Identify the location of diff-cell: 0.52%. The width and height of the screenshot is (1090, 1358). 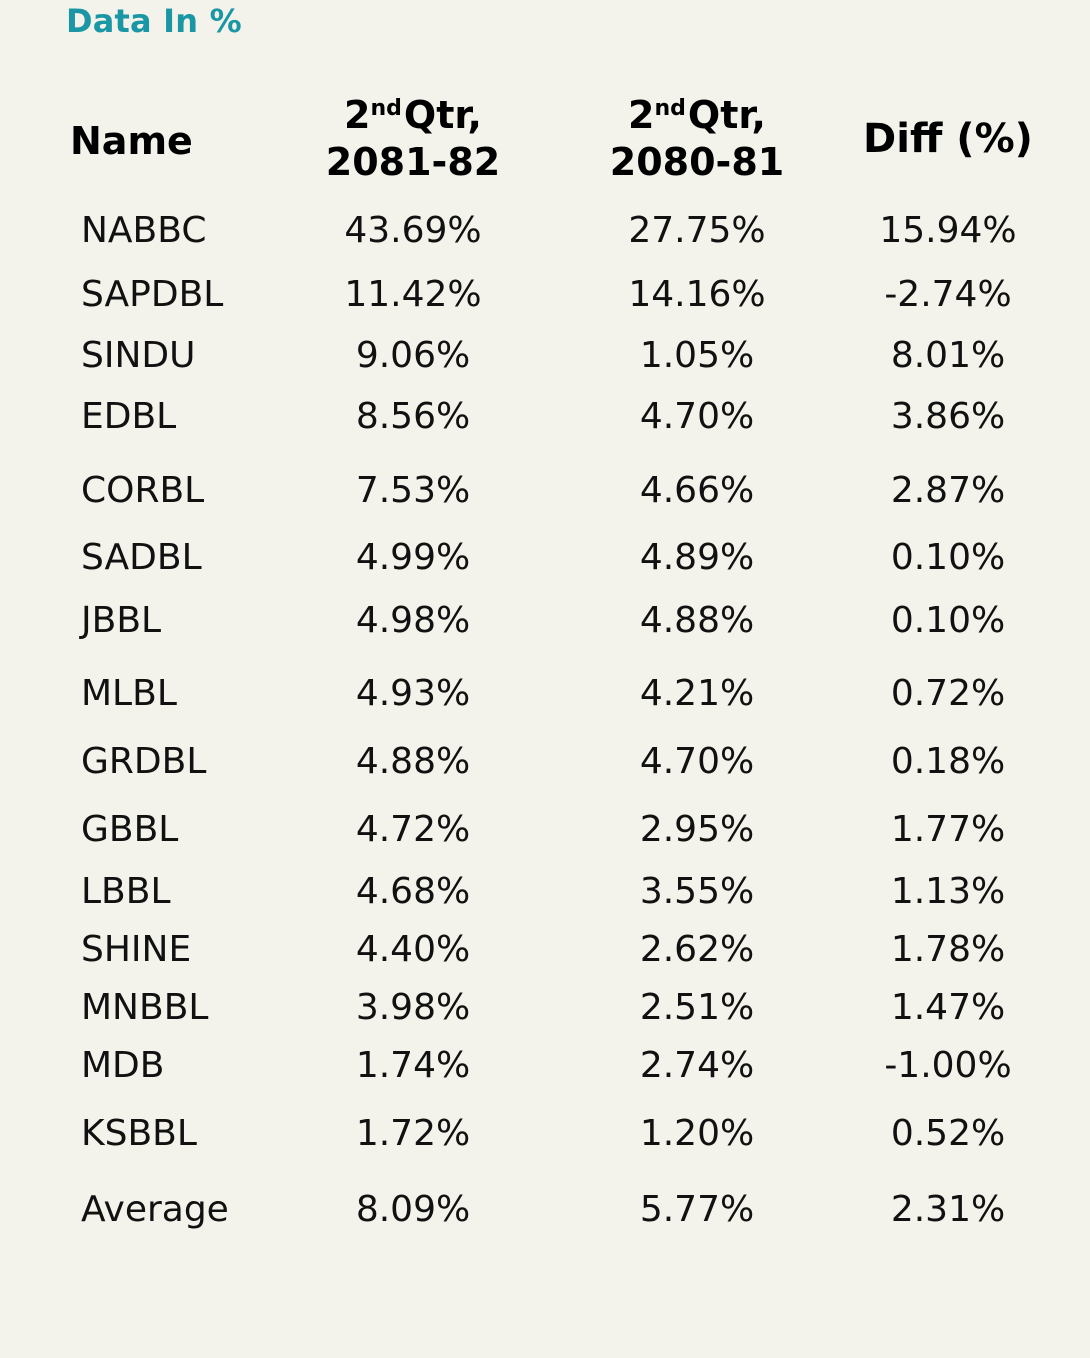
(948, 1133).